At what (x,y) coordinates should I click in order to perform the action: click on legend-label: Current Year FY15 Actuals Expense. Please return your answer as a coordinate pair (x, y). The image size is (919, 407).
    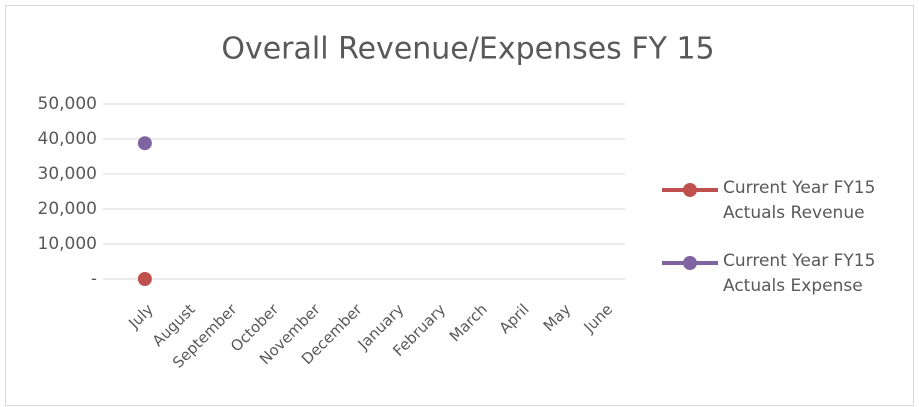
    Looking at the image, I should click on (799, 273).